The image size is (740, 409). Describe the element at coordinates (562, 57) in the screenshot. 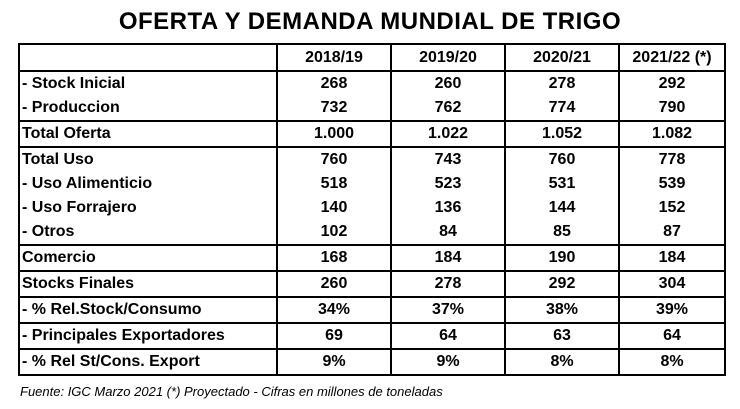

I see `header-cell-2020-21: 2020/21` at that location.